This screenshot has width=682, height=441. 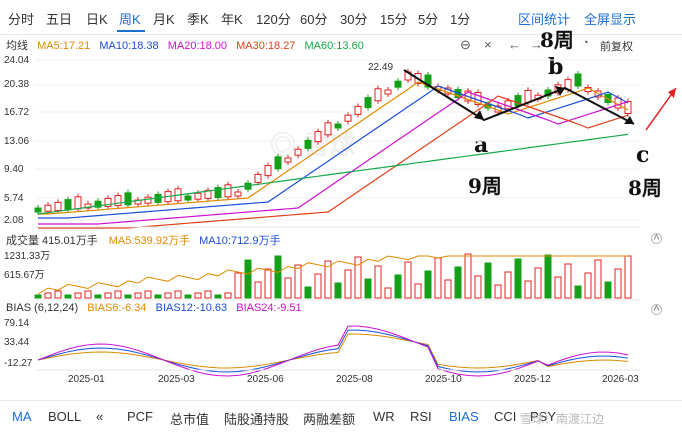 I want to click on bias6-label: BIAS6:-6.34, so click(x=117, y=308).